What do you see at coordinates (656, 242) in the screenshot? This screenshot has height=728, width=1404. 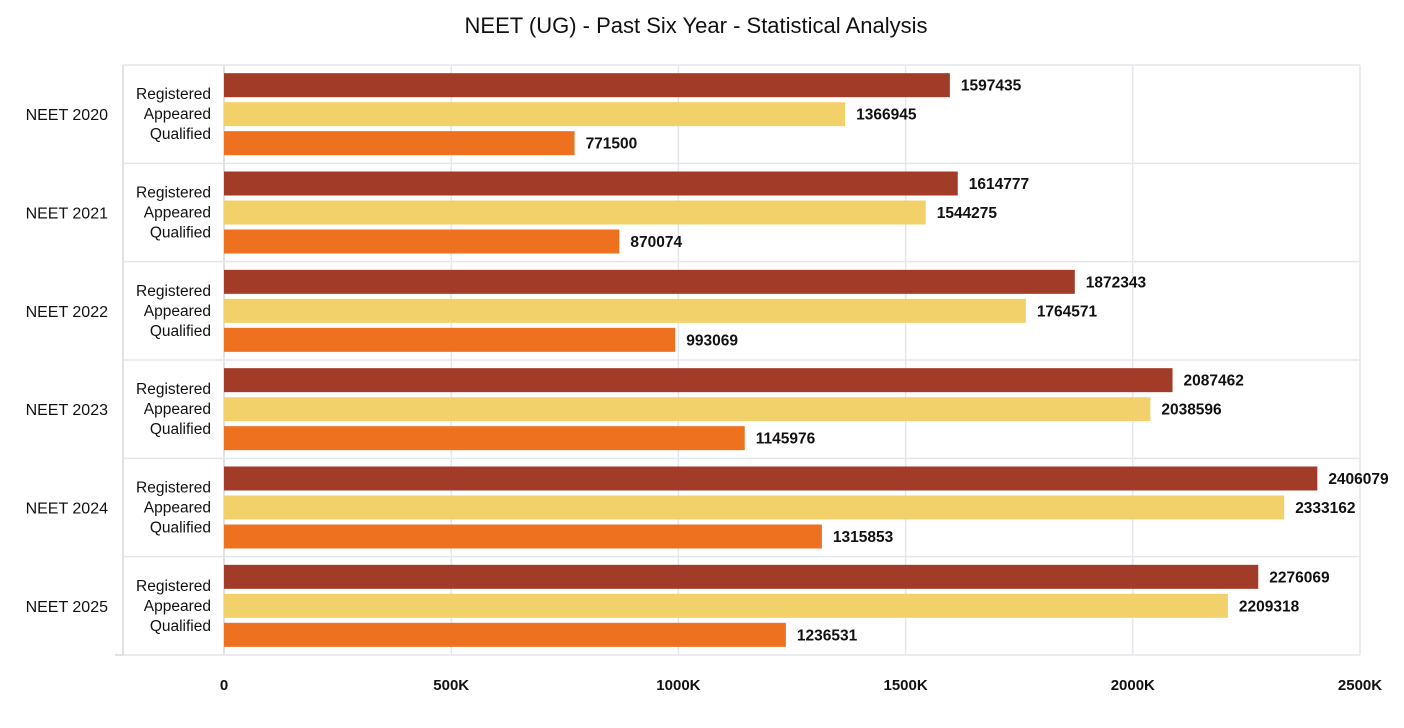 I see `bar-value-label: 870074` at bounding box center [656, 242].